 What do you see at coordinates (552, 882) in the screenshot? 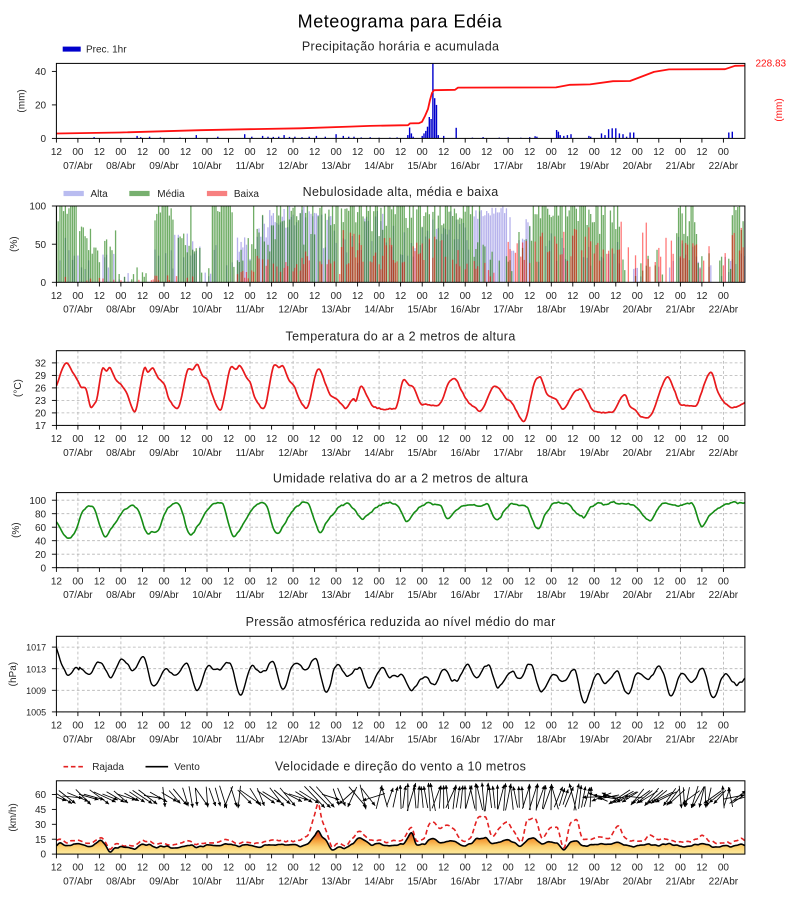
I see `svg-text: 18/Abr` at bounding box center [552, 882].